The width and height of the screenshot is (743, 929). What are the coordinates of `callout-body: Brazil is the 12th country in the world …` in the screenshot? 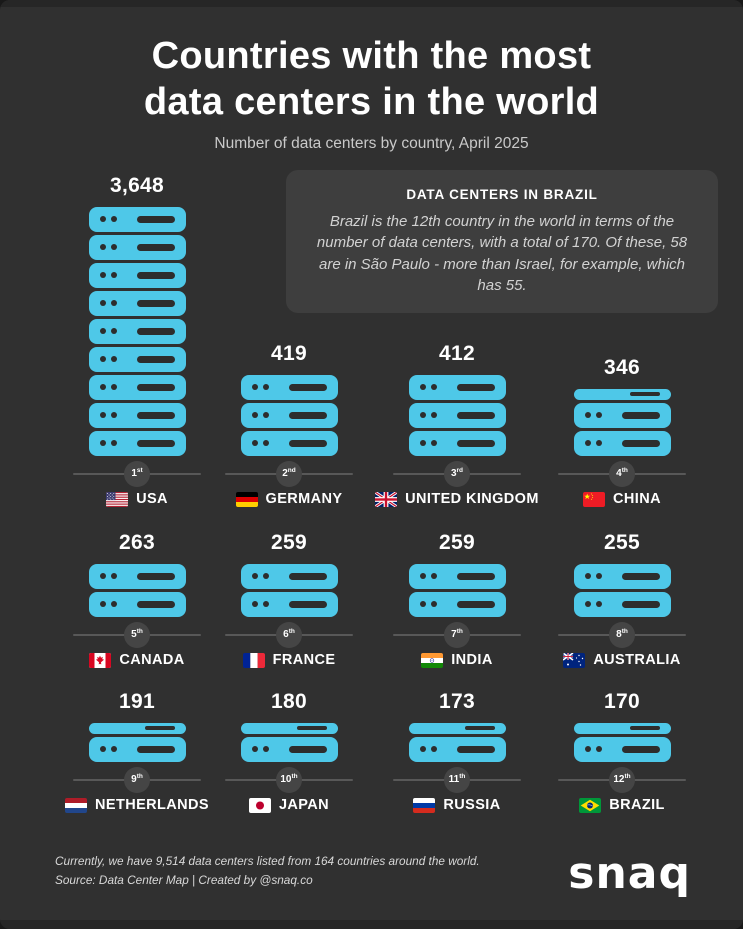 It's located at (502, 253).